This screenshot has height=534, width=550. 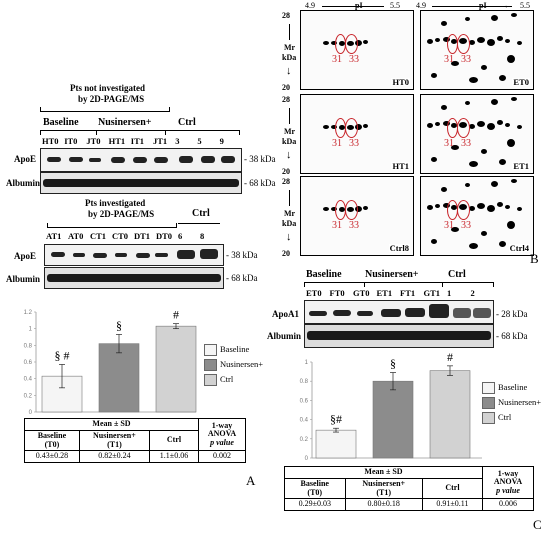 I want to click on arrow-right-icon: →, so click(x=504, y=5).